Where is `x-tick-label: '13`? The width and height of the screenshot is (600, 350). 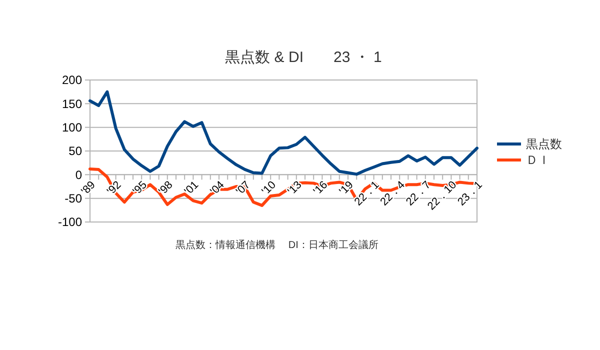
x-tick-label: '13 is located at coordinates (295, 188).